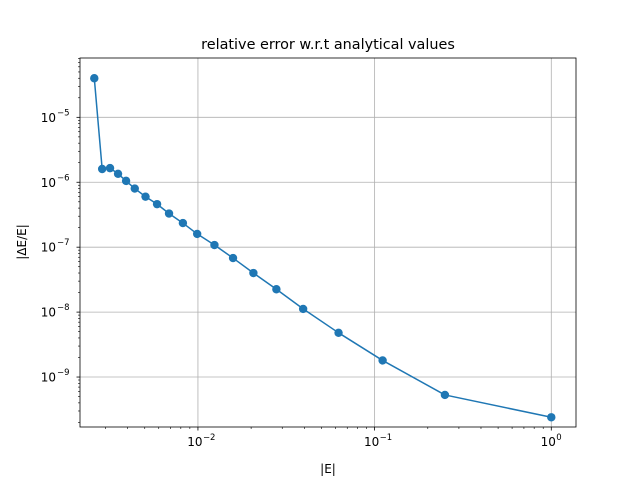 Image resolution: width=640 pixels, height=480 pixels. I want to click on x-tick-exponent: −1, so click(386, 438).